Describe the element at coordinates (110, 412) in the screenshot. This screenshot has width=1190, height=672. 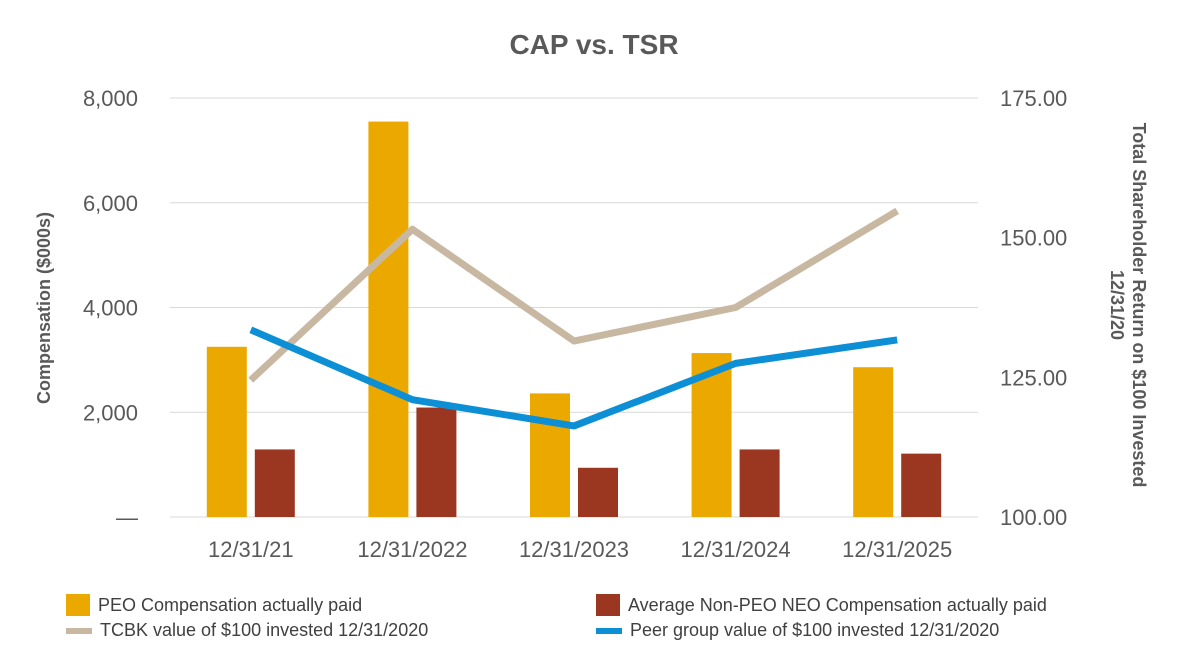
I see `left-tick-label: 2,000` at that location.